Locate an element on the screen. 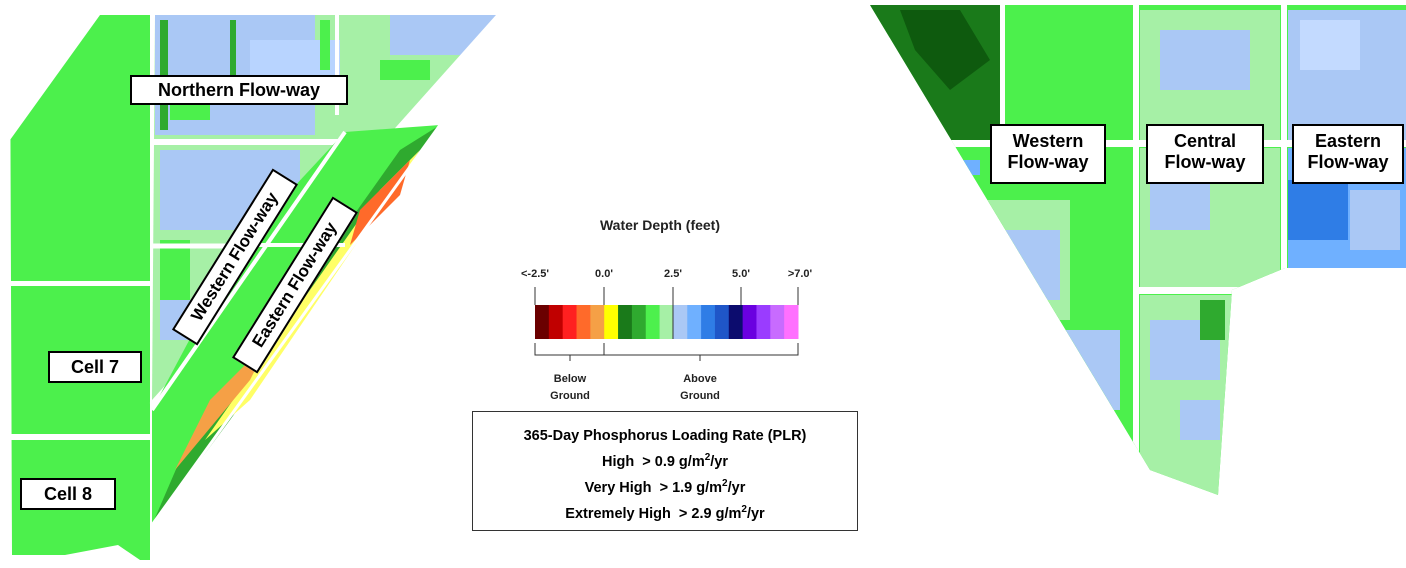 The width and height of the screenshot is (1406, 568). plr-line-high: High > 0.9 g/m2/yr is located at coordinates (665, 461).